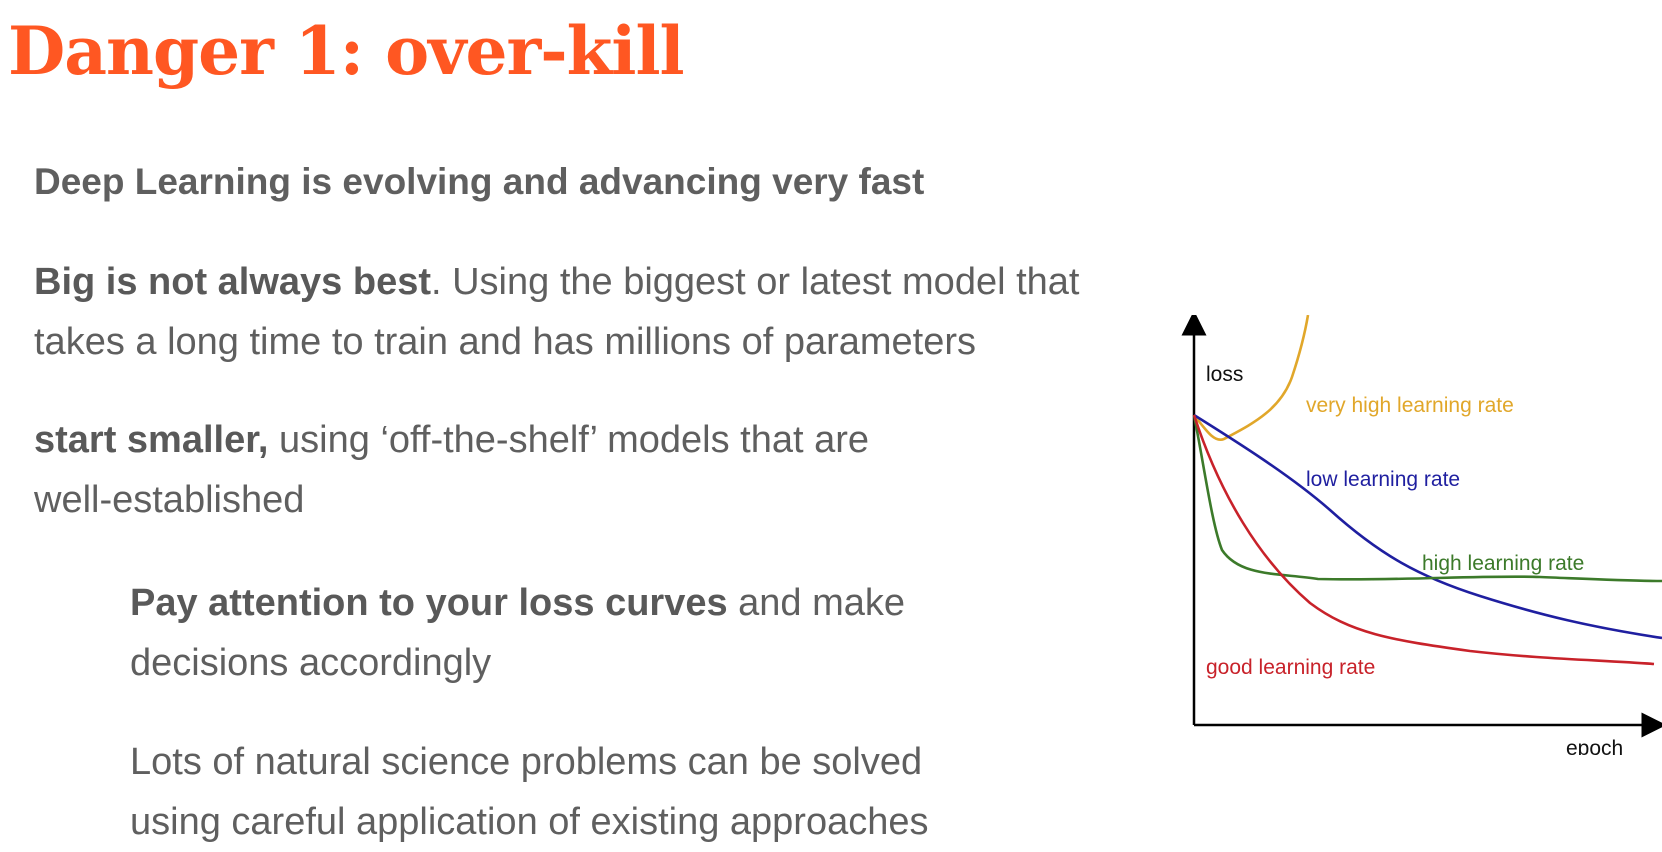  Describe the element at coordinates (1594, 746) in the screenshot. I see `x-axis-label: epoch` at that location.